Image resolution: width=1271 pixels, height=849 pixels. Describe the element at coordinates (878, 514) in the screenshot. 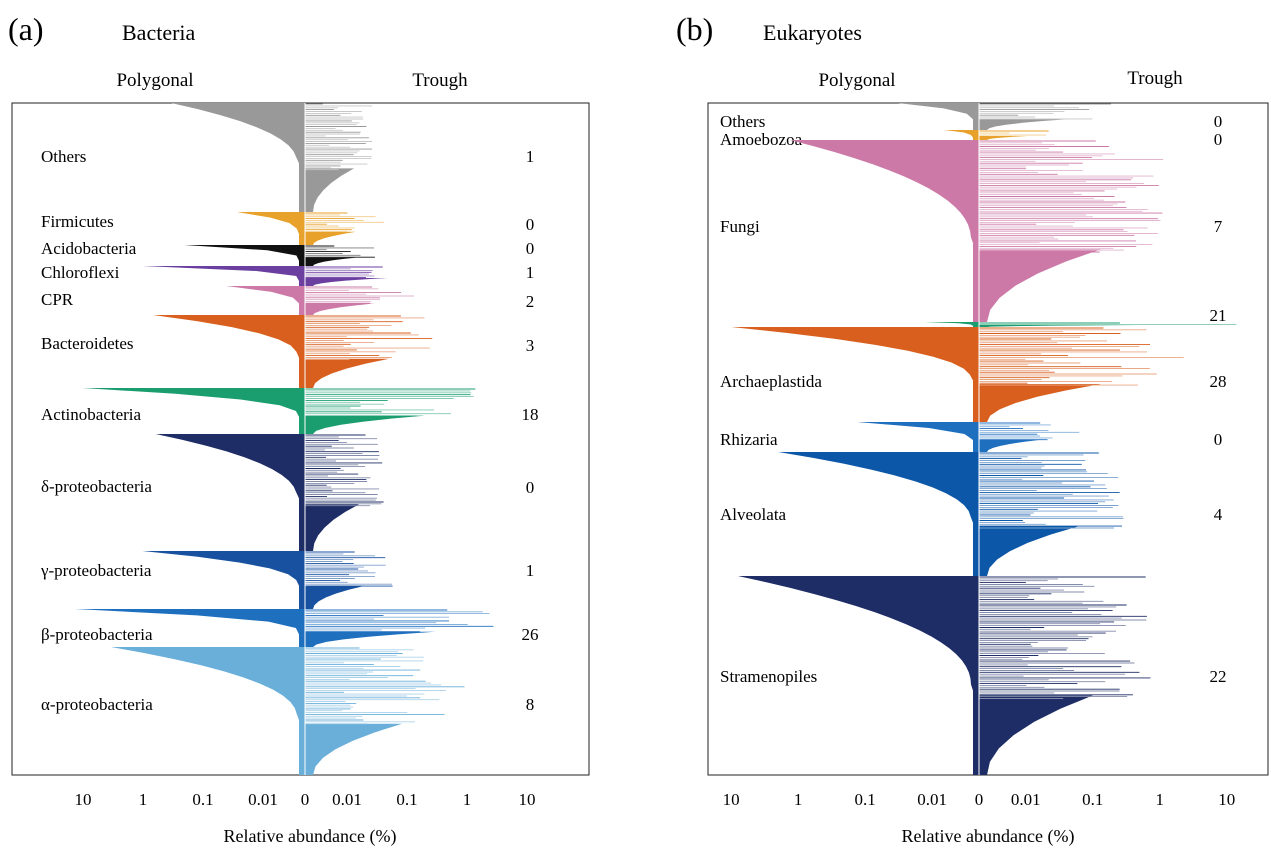

I see `panel-b-alveolata-polygonal-area` at that location.